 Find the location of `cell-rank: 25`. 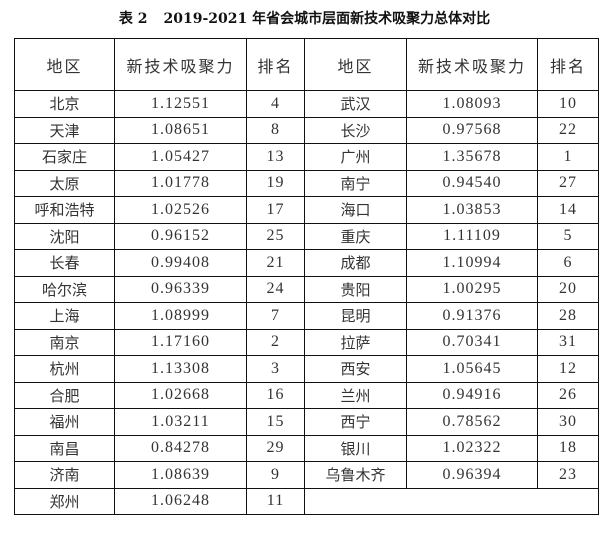

cell-rank: 25 is located at coordinates (275, 236).